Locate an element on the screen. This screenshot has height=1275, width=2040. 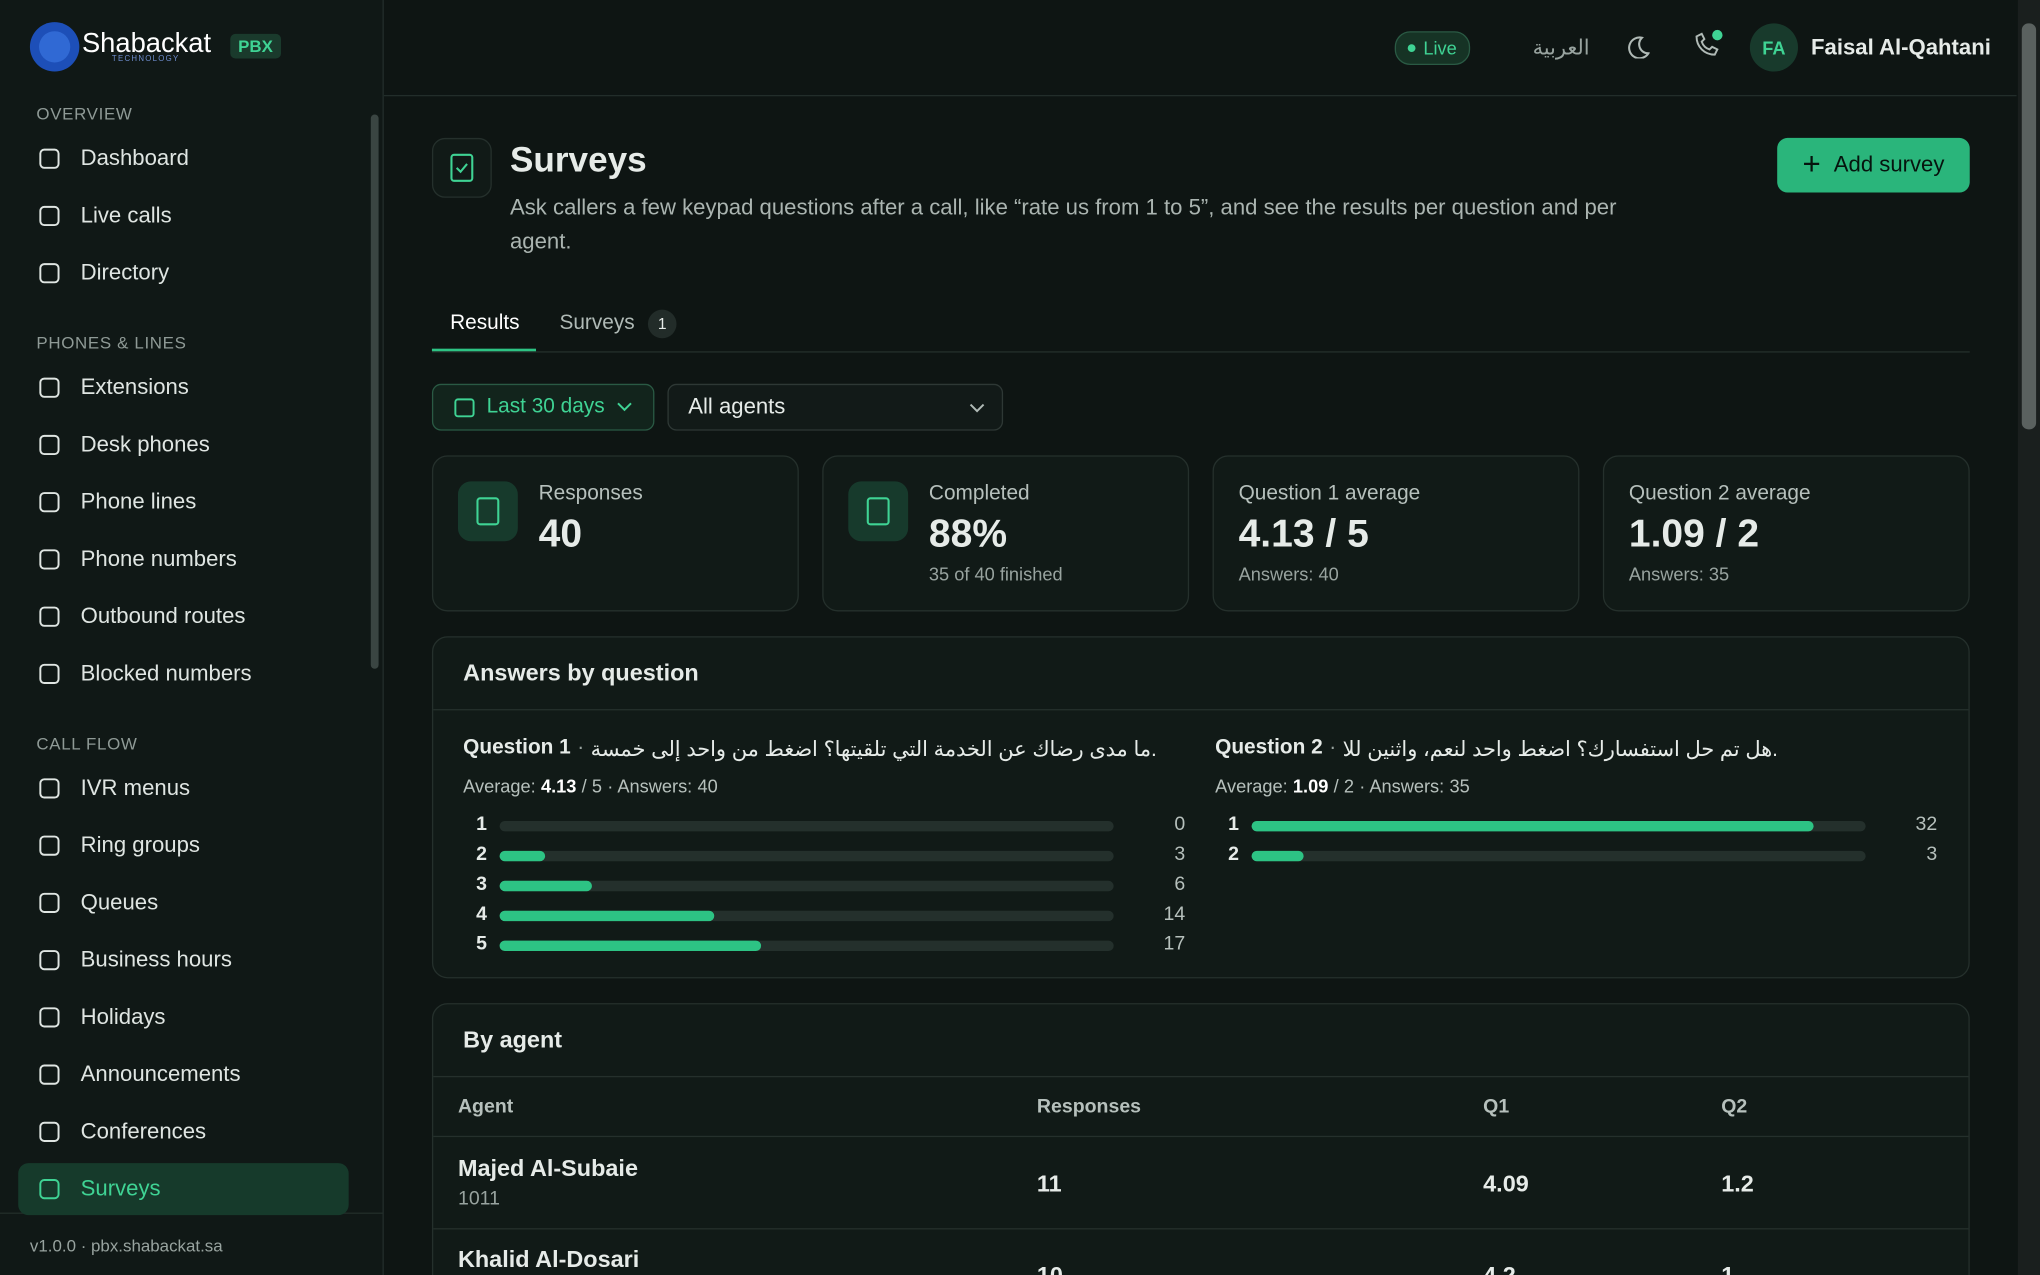
stat-note: Answers: 40 is located at coordinates (1288, 574).